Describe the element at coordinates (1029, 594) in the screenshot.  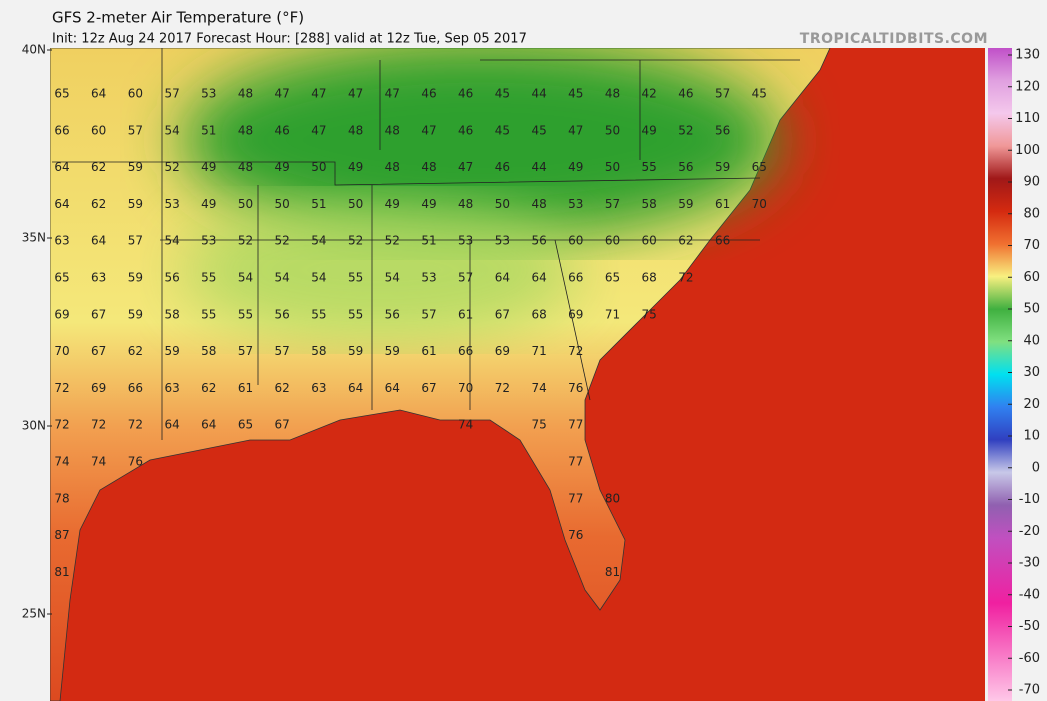
I see `colorbar-label: -40` at that location.